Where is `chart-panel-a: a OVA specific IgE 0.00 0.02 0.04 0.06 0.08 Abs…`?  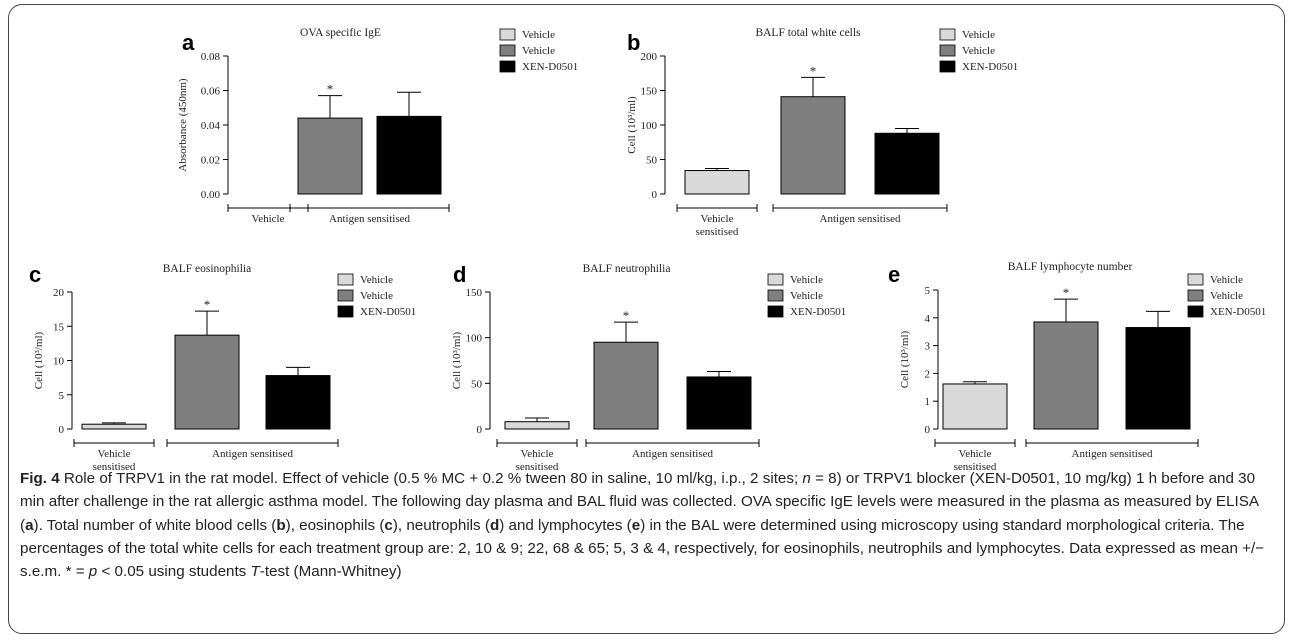 chart-panel-a: a OVA specific IgE 0.00 0.02 0.04 0.06 0.08 Abs… is located at coordinates (377, 127).